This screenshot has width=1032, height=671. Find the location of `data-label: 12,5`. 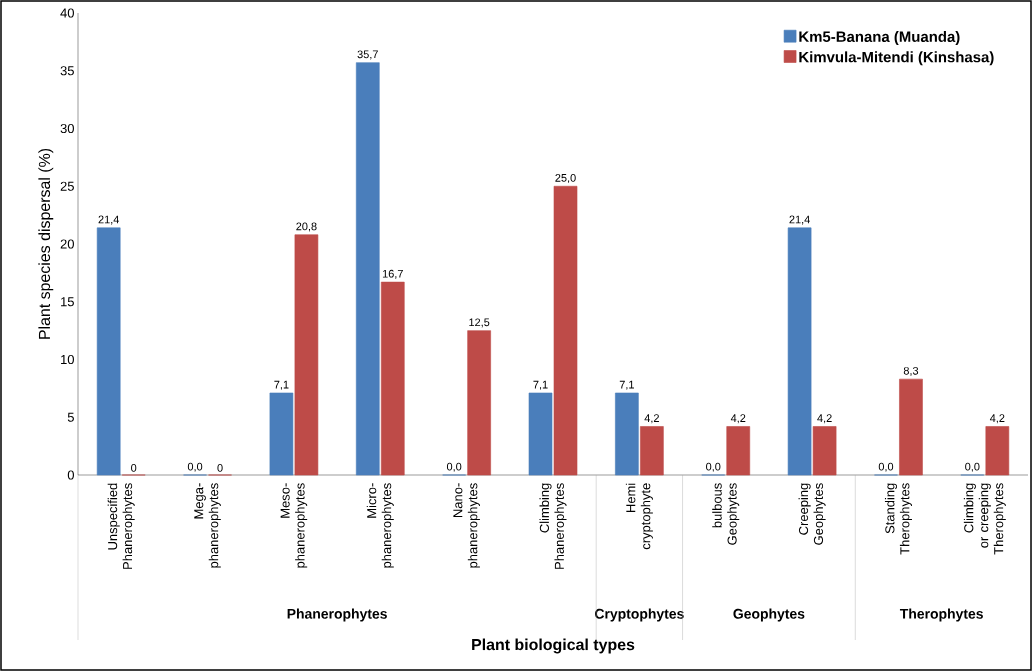

data-label: 12,5 is located at coordinates (479, 323).